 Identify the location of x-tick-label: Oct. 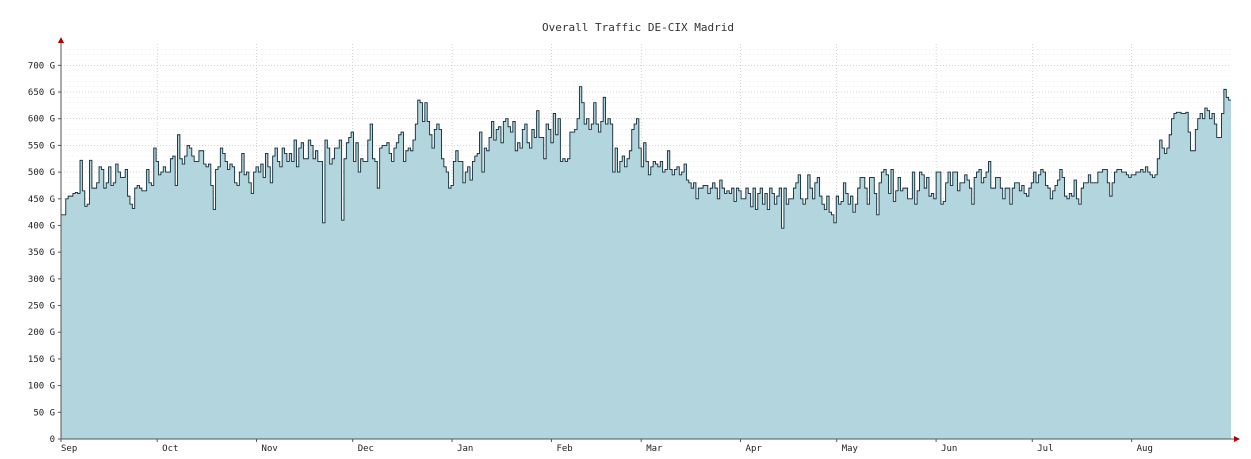
(170, 449).